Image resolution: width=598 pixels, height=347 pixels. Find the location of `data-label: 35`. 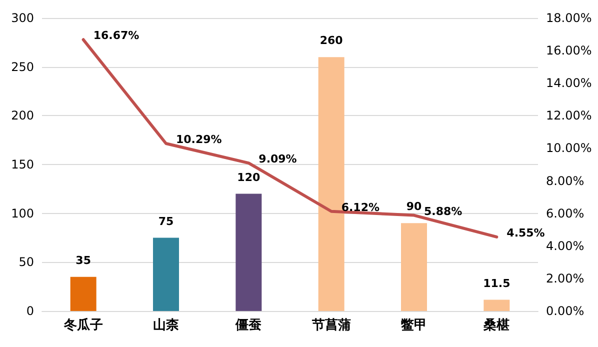

data-label: 35 is located at coordinates (83, 260).